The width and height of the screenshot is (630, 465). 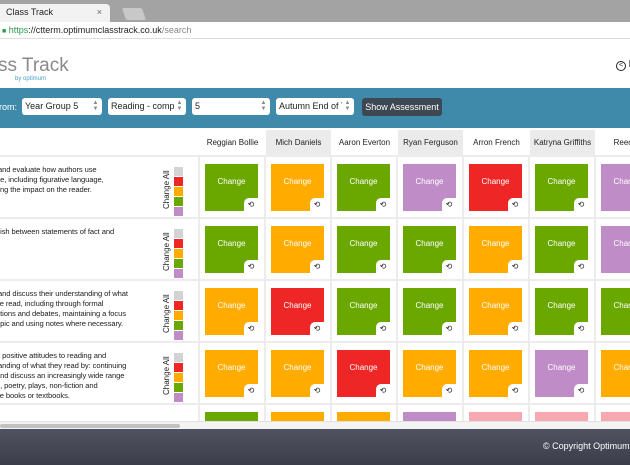 What do you see at coordinates (134, 14) in the screenshot?
I see `new-tab-button` at bounding box center [134, 14].